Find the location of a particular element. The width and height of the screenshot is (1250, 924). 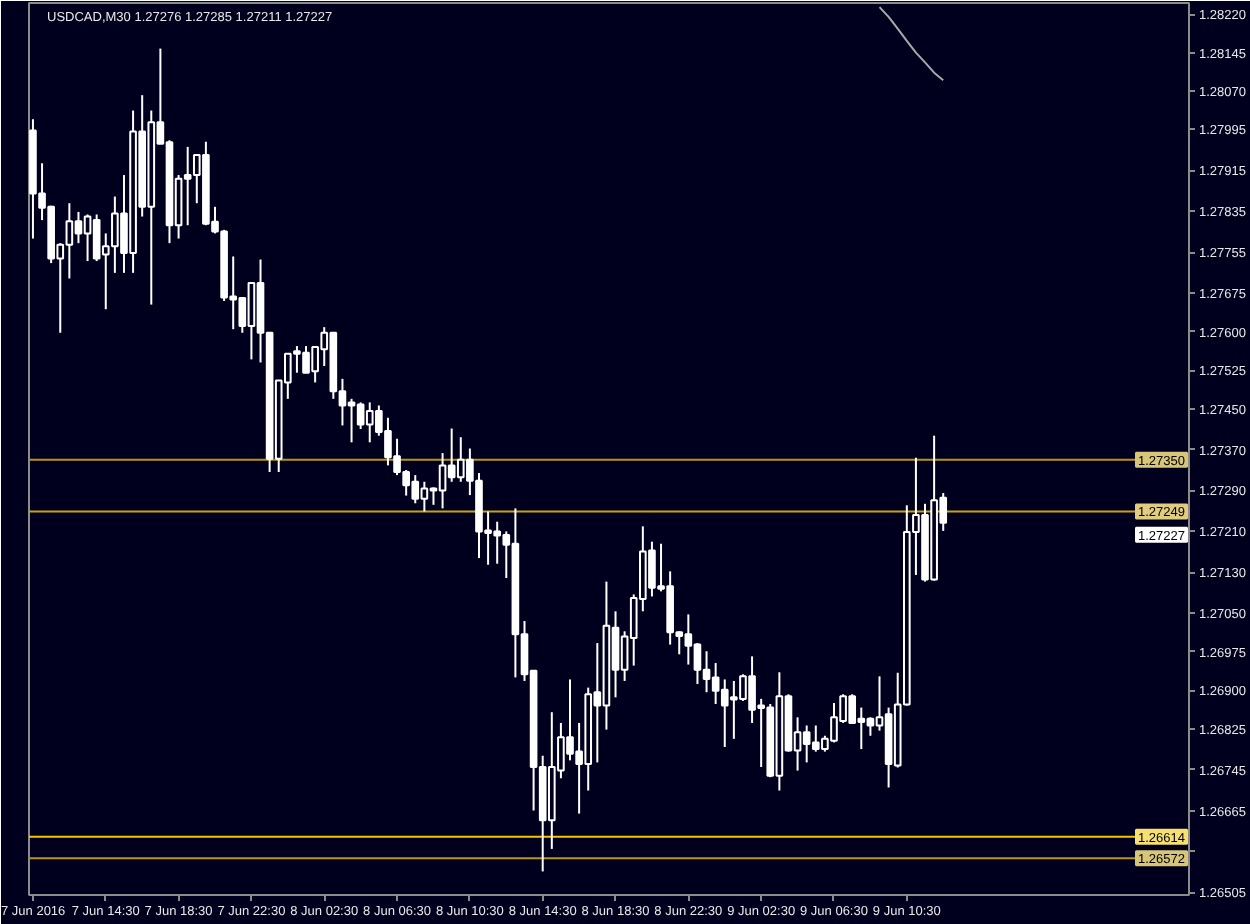

line-series is located at coordinates (911, 44).